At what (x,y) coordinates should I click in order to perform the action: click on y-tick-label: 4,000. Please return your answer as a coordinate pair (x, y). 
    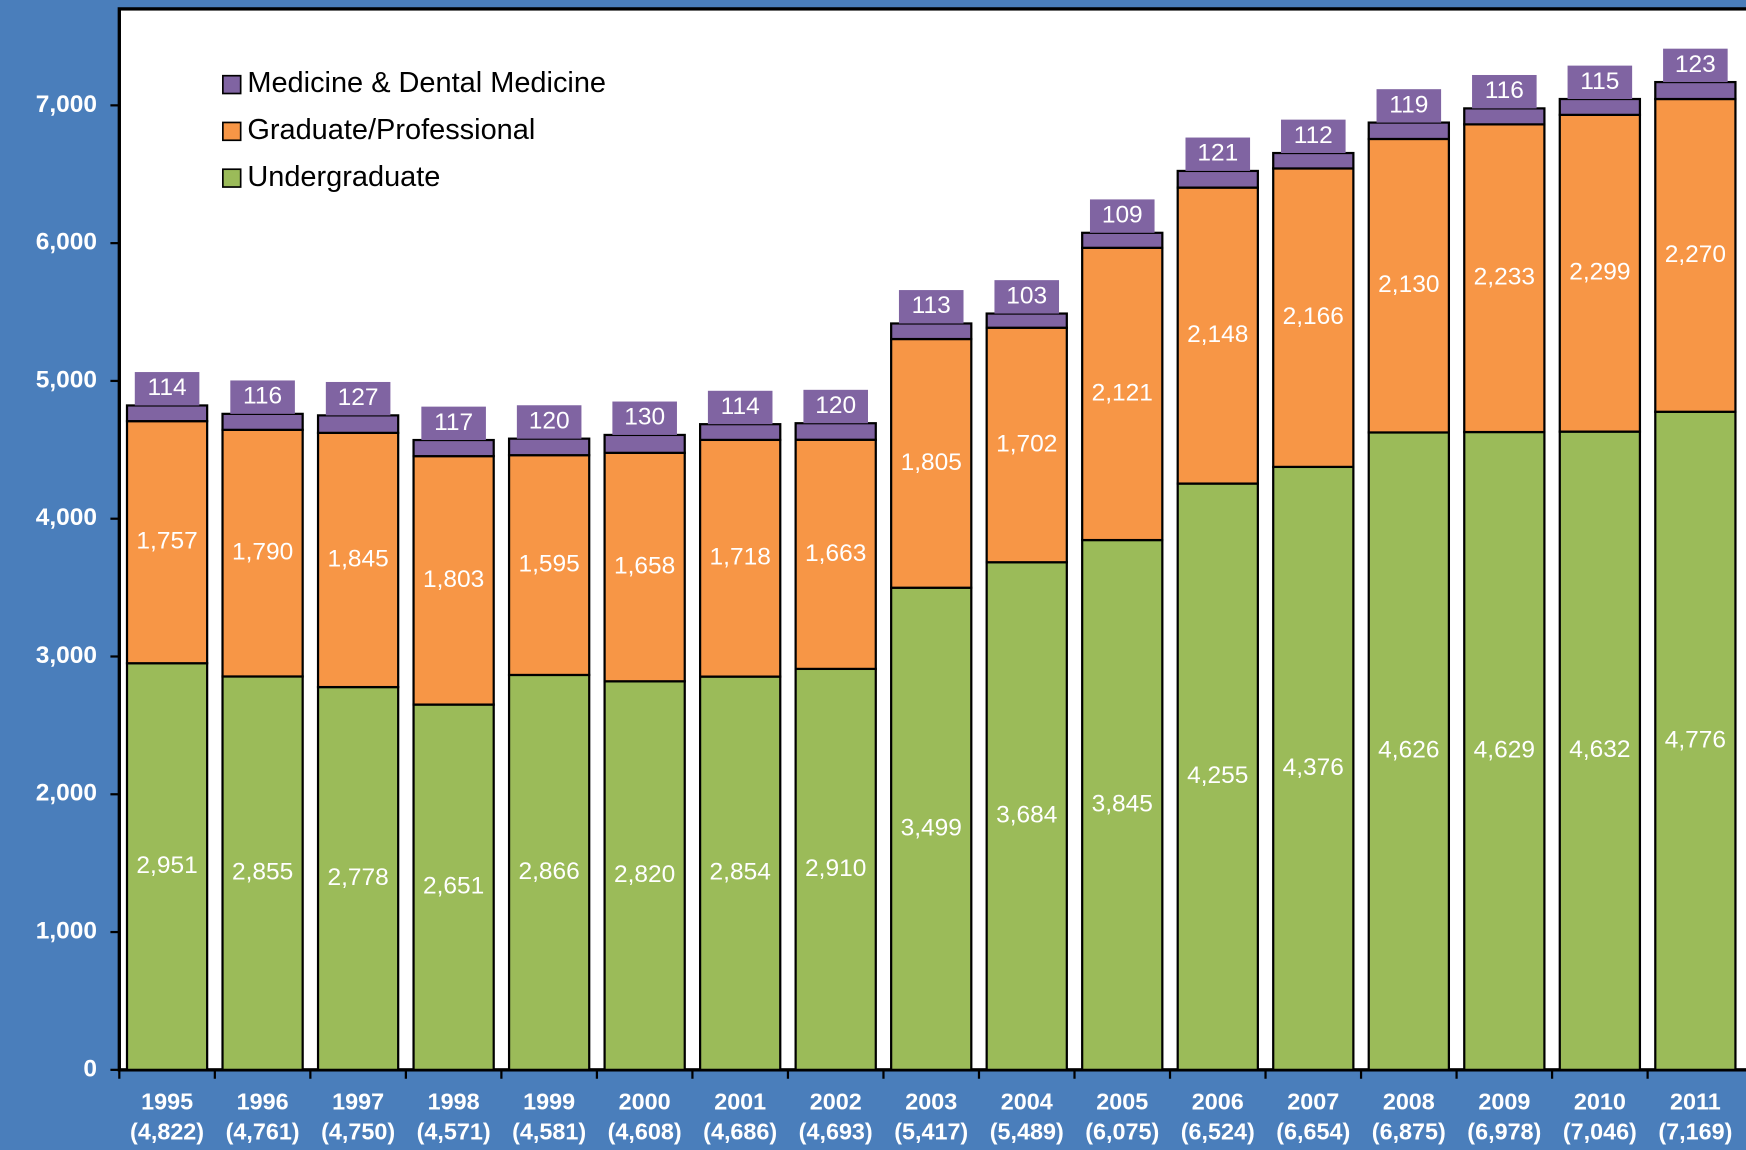
    Looking at the image, I should click on (66, 517).